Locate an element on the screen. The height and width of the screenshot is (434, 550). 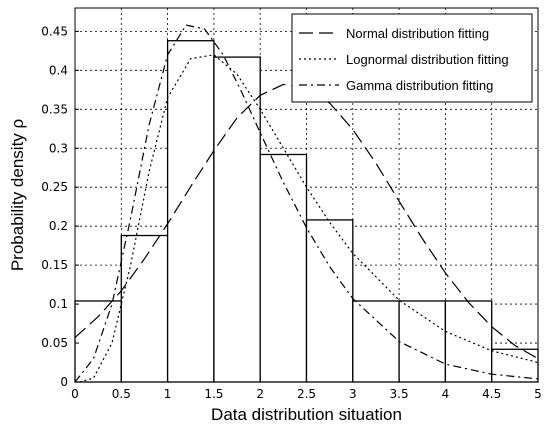
x-tick-label: 3.5 is located at coordinates (399, 394).